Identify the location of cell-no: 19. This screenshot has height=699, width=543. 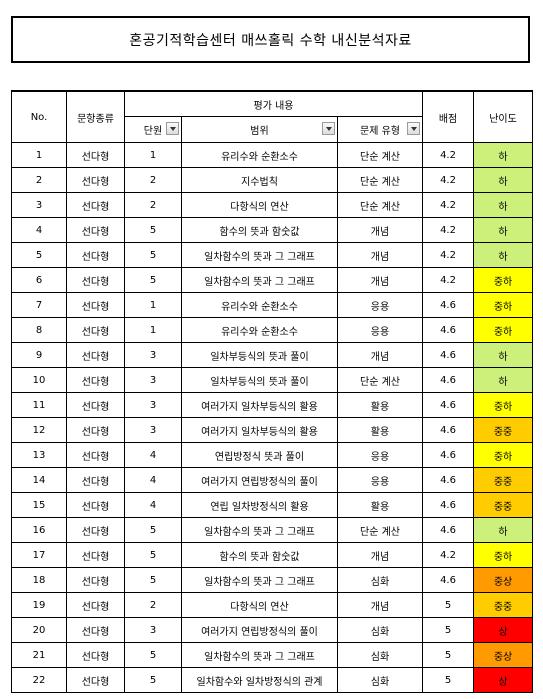
(39, 605).